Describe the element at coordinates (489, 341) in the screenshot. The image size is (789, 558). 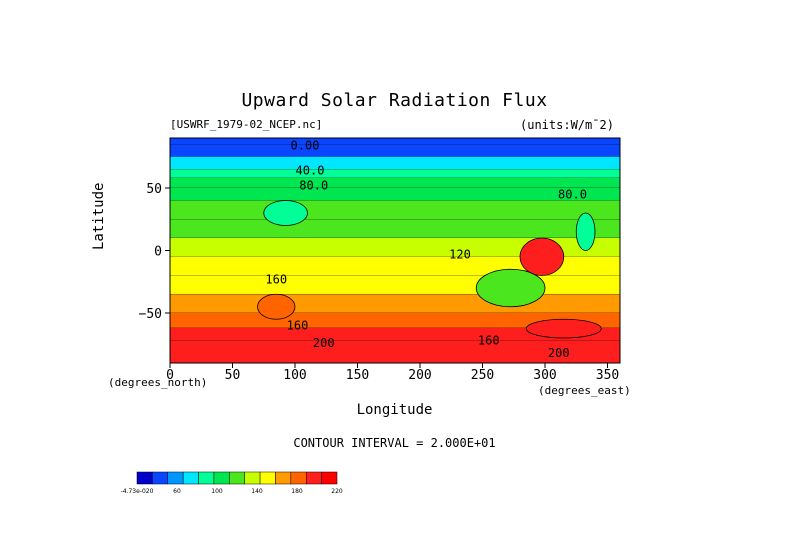
I see `contour-label-8: 160` at that location.